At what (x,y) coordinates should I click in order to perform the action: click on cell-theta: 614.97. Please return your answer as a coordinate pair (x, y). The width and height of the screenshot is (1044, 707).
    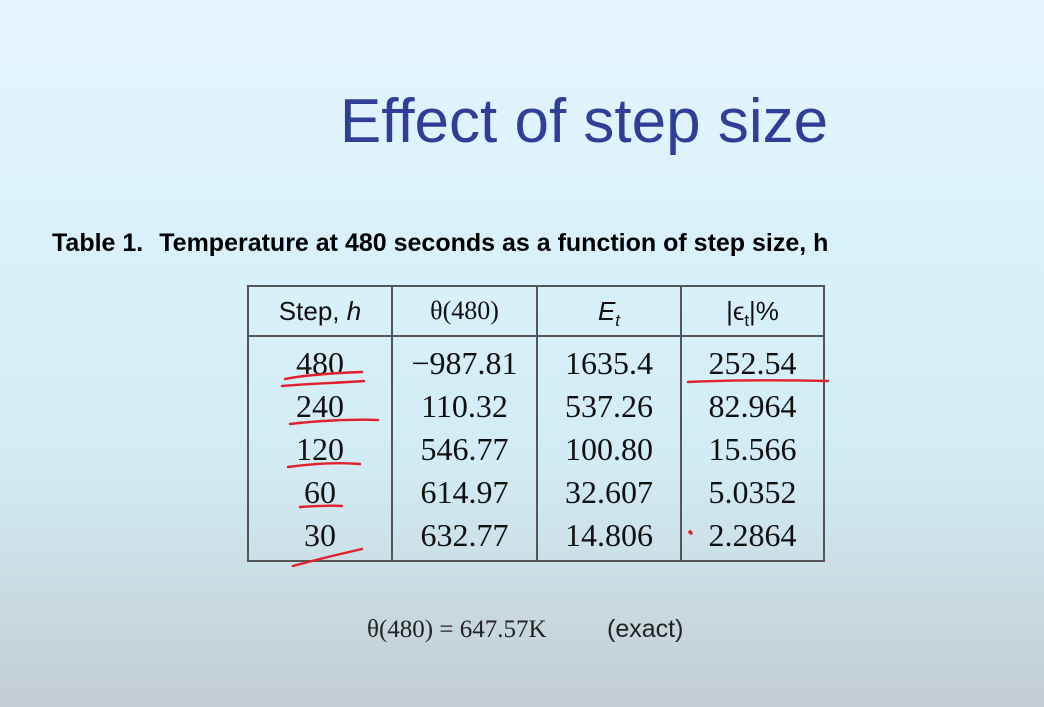
    Looking at the image, I should click on (464, 492).